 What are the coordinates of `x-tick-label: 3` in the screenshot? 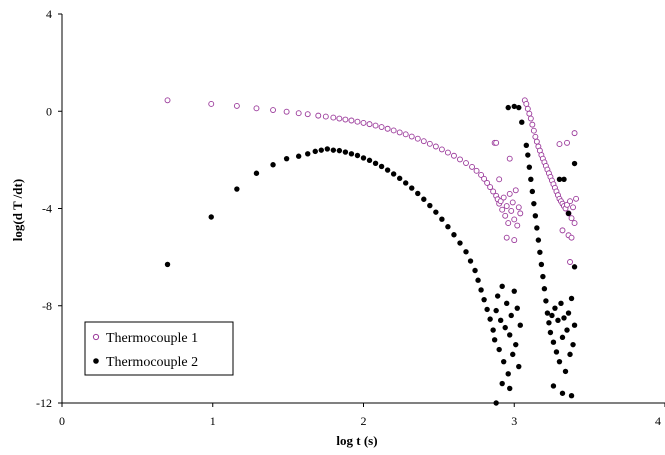 It's located at (514, 421).